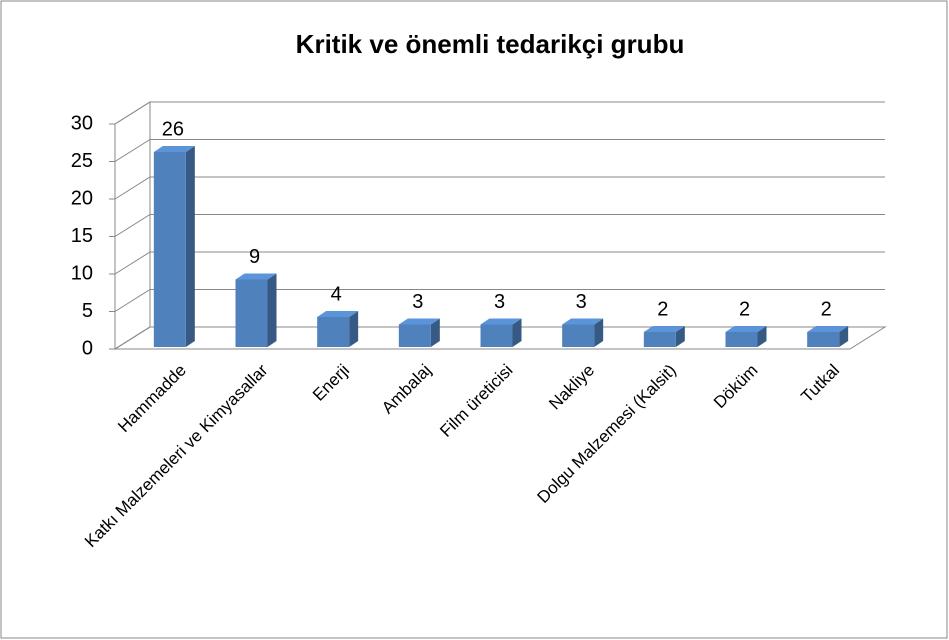 This screenshot has width=949, height=640. Describe the element at coordinates (173, 129) in the screenshot. I see `value-label: 26` at that location.